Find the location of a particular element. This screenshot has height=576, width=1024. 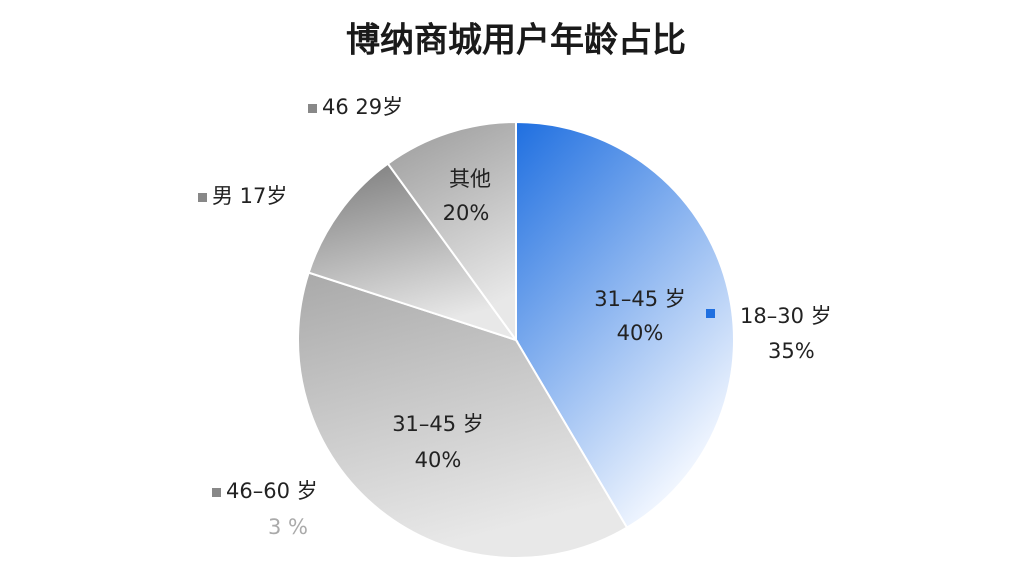

outer-label: 46–60 岁 is located at coordinates (272, 491).